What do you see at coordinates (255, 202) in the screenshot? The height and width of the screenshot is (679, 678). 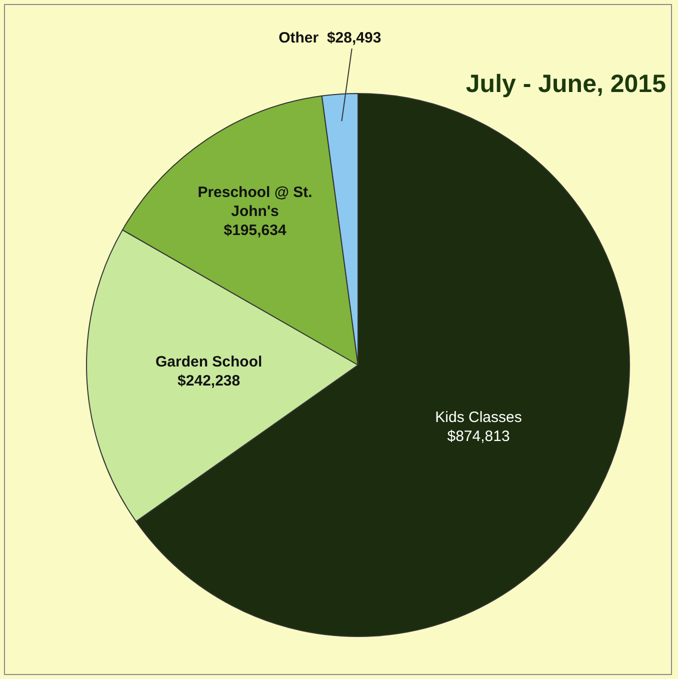 I see `slice-label: Preschool @ St. John's` at bounding box center [255, 202].